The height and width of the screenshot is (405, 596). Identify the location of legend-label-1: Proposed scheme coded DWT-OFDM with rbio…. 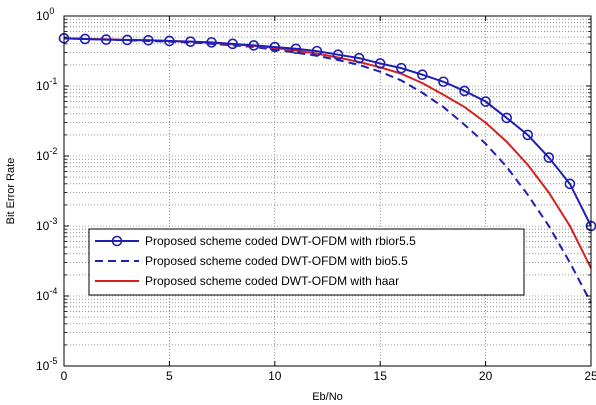
(280, 241).